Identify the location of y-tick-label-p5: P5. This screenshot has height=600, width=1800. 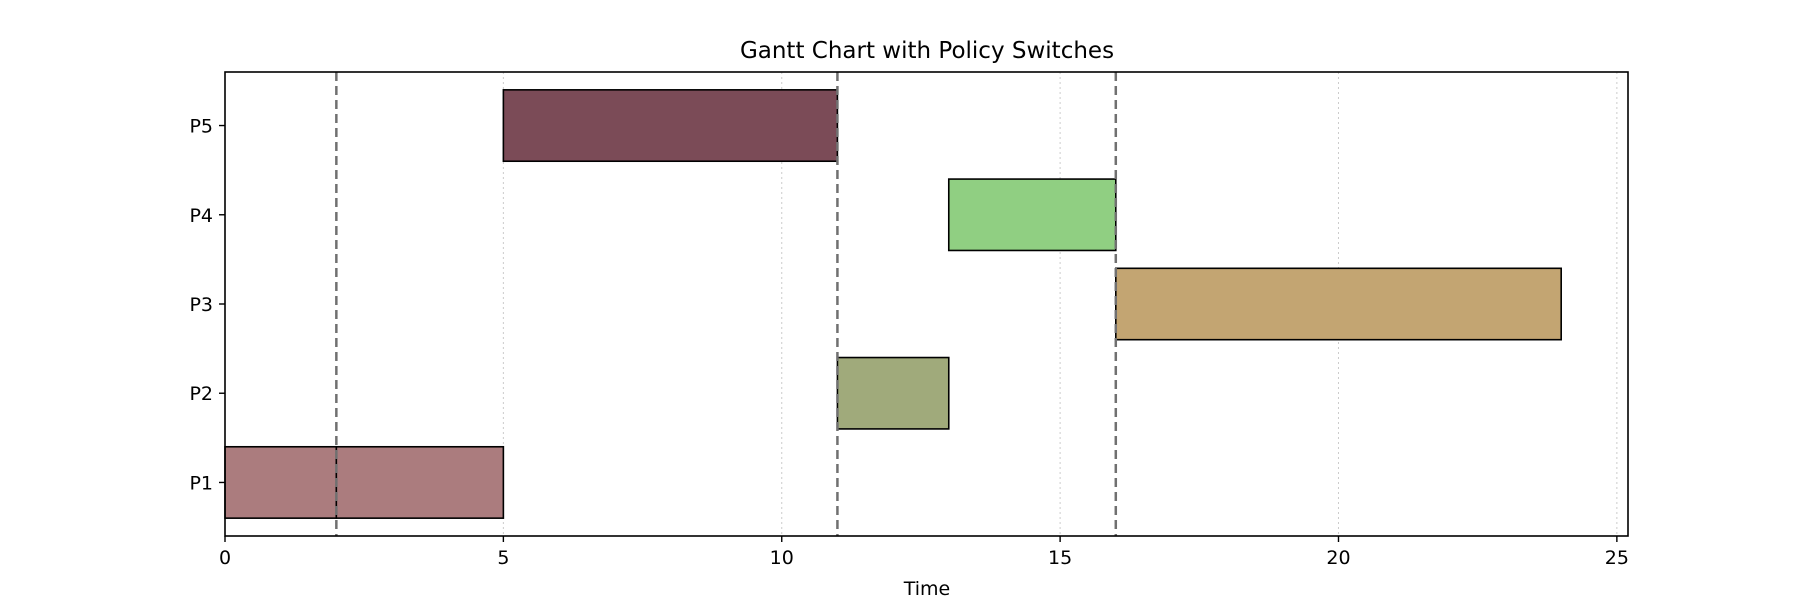
(201, 127).